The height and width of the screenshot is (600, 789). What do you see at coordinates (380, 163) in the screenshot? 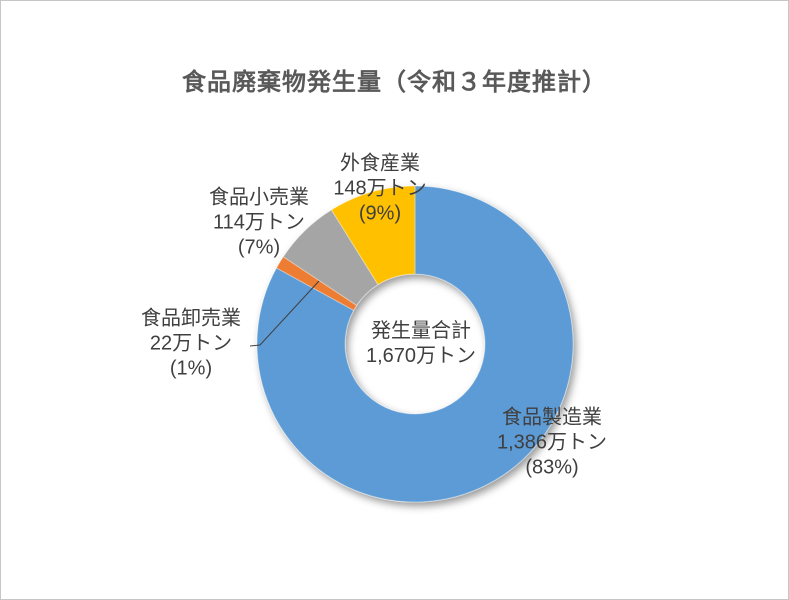
I see `slice-label-restaurant-name: 外食産業` at bounding box center [380, 163].